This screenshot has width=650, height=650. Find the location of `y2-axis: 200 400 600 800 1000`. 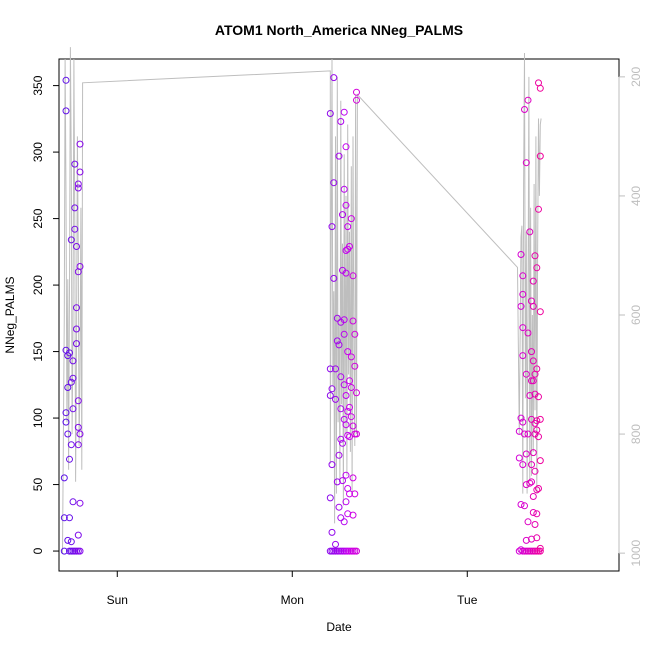

y2-axis: 200 400 600 800 1000 is located at coordinates (630, 316).